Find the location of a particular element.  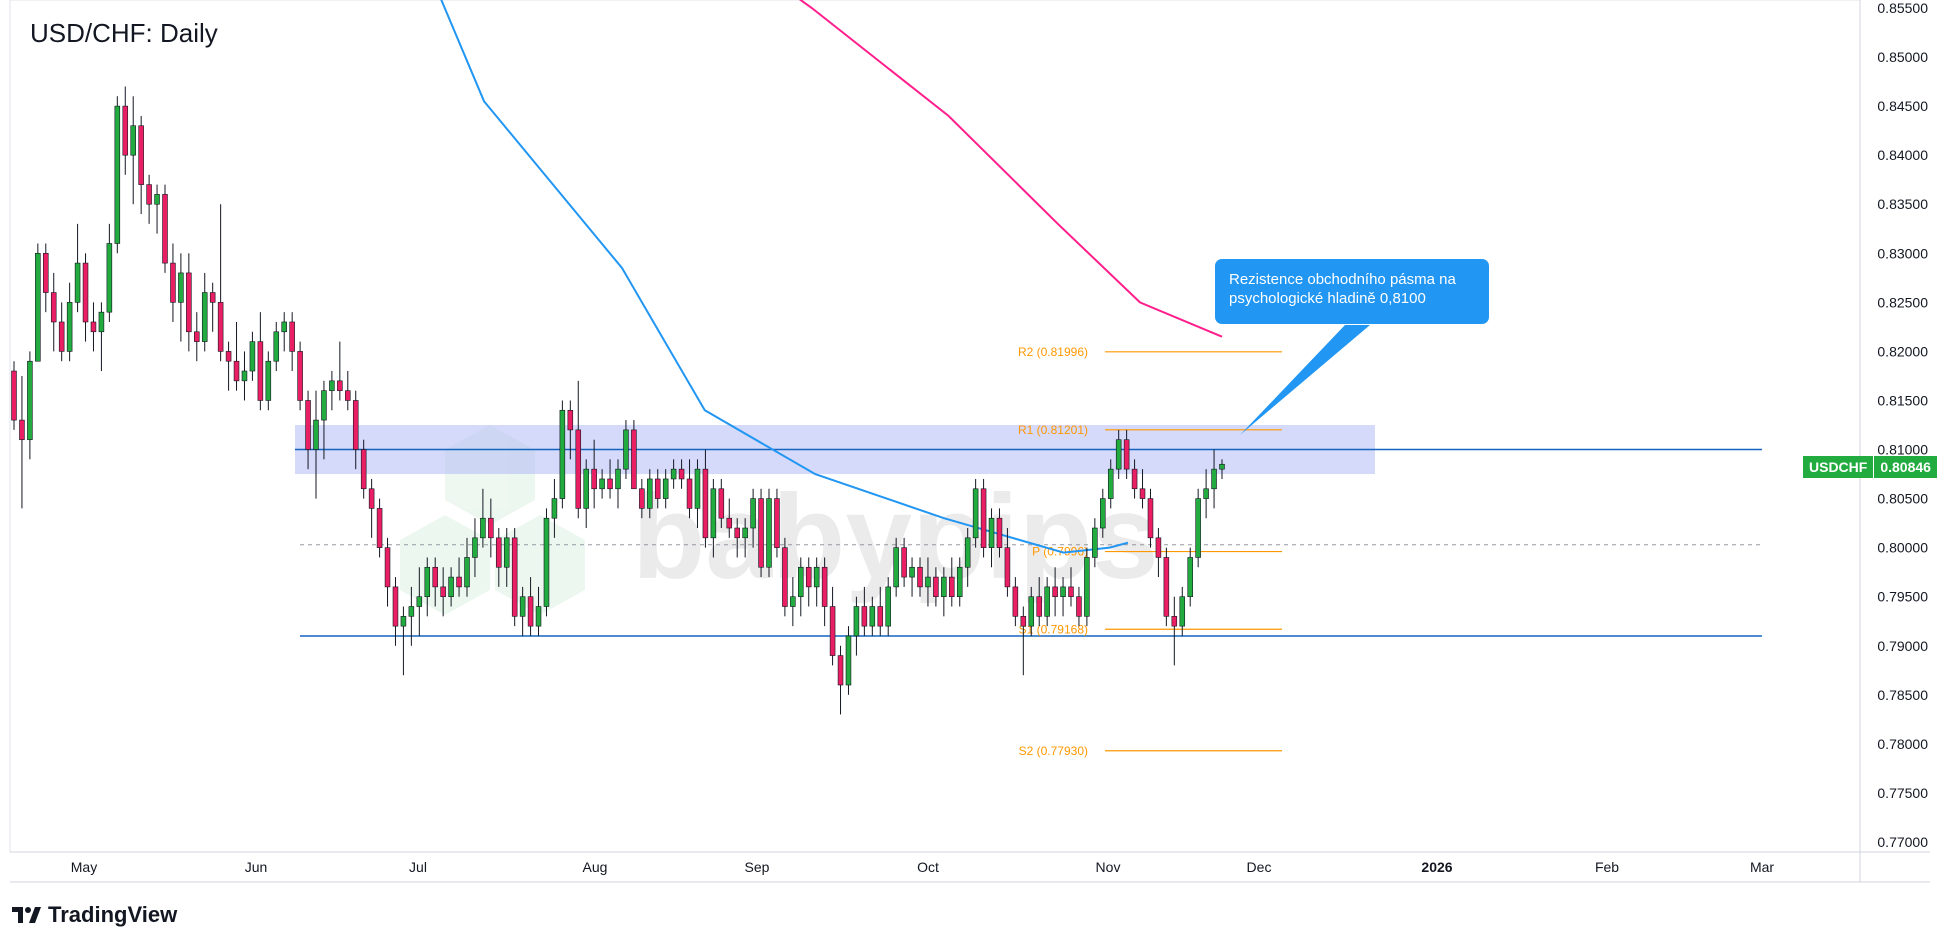

y-tick-label: 0.83000 is located at coordinates (1902, 253).